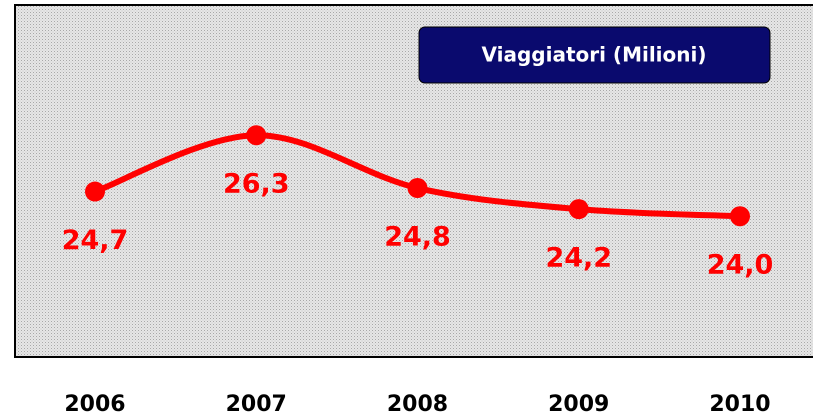  Describe the element at coordinates (578, 404) in the screenshot. I see `x-tick-label: 2009` at that location.